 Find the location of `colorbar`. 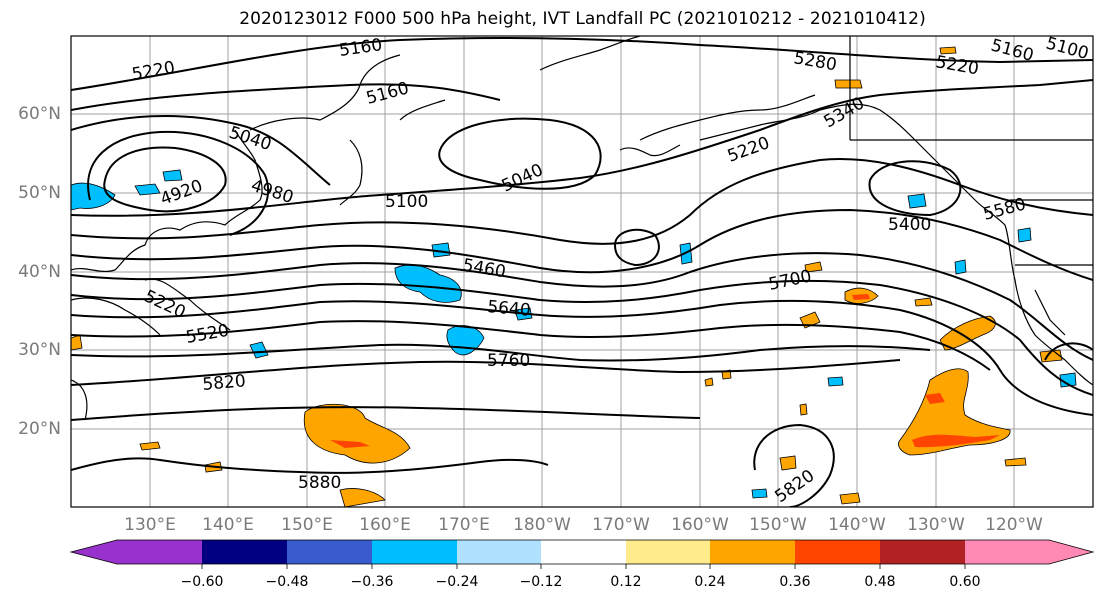

colorbar is located at coordinates (582, 554).